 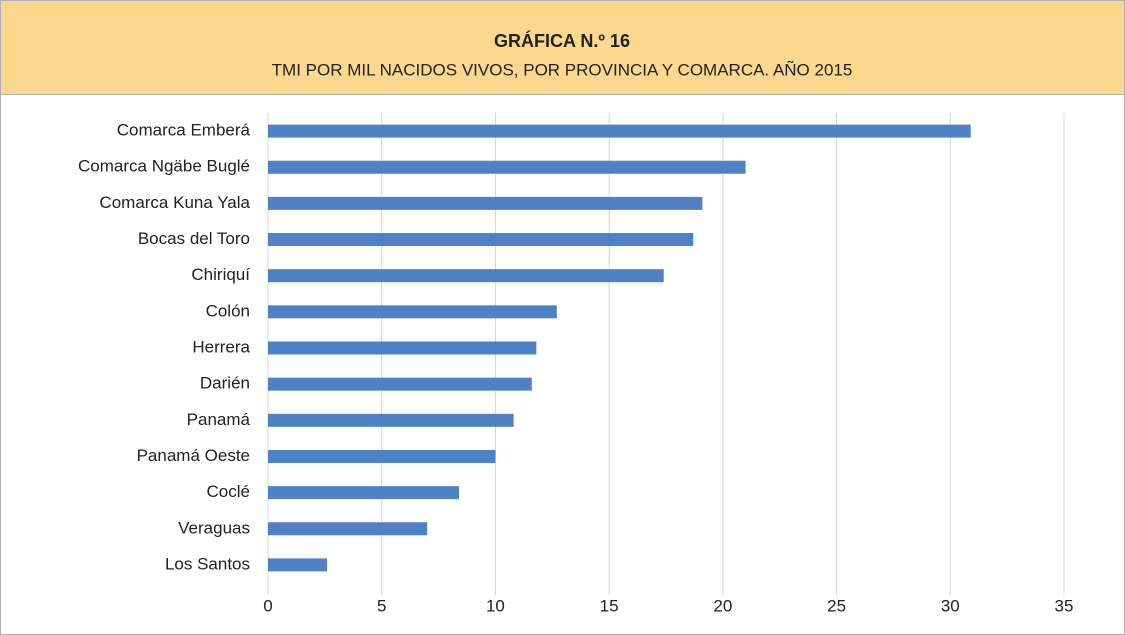 I want to click on x-tick-label: 5, so click(x=381, y=605).